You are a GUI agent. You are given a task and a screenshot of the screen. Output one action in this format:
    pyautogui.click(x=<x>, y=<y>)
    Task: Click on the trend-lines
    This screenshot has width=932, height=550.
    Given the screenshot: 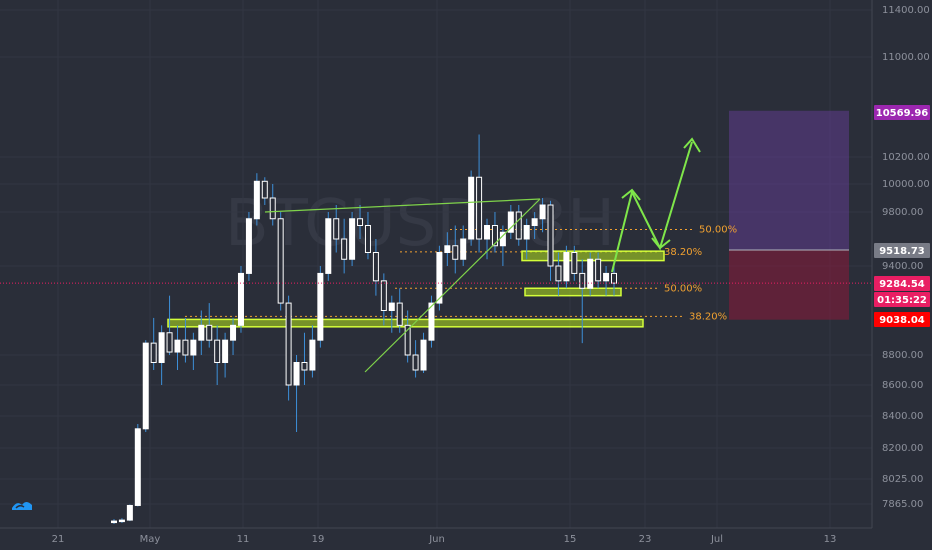 What is the action you would take?
    pyautogui.click(x=402, y=285)
    